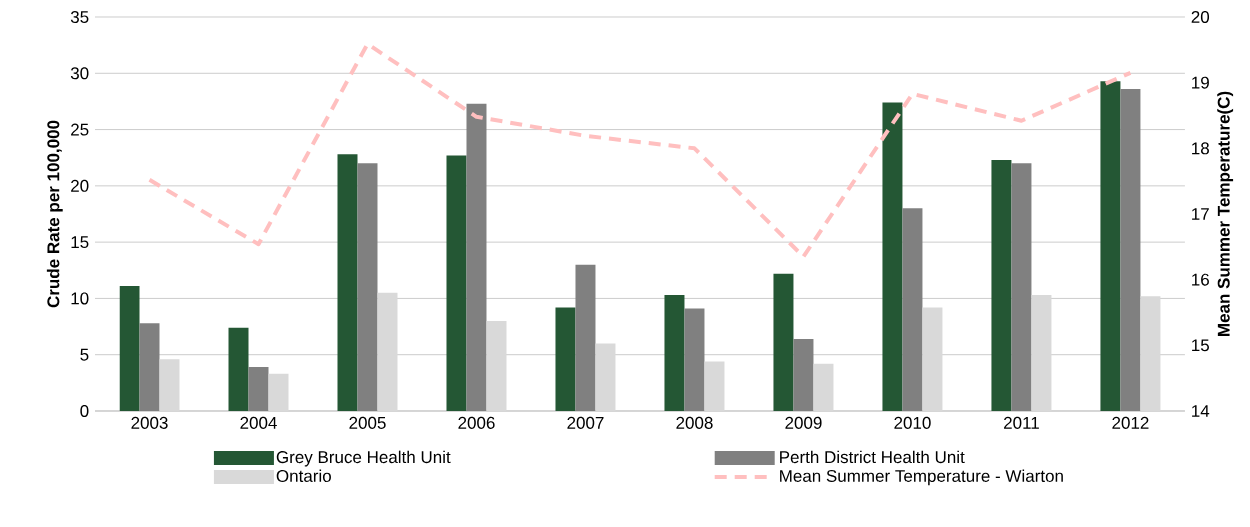 The height and width of the screenshot is (527, 1250). What do you see at coordinates (258, 422) in the screenshot?
I see `x-tick-label: 2004` at bounding box center [258, 422].